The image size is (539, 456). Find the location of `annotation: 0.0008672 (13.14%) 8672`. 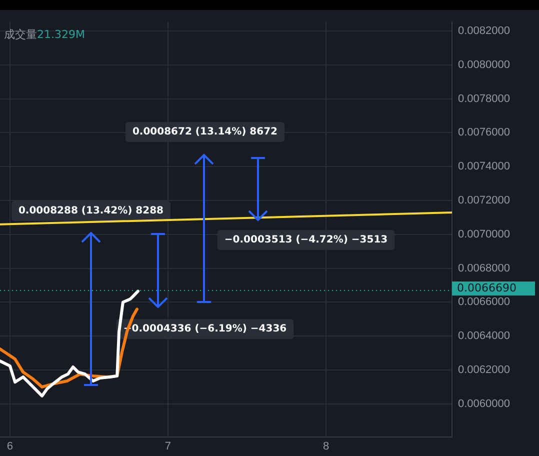

annotation: 0.0008672 (13.14%) 8672 is located at coordinates (205, 132).